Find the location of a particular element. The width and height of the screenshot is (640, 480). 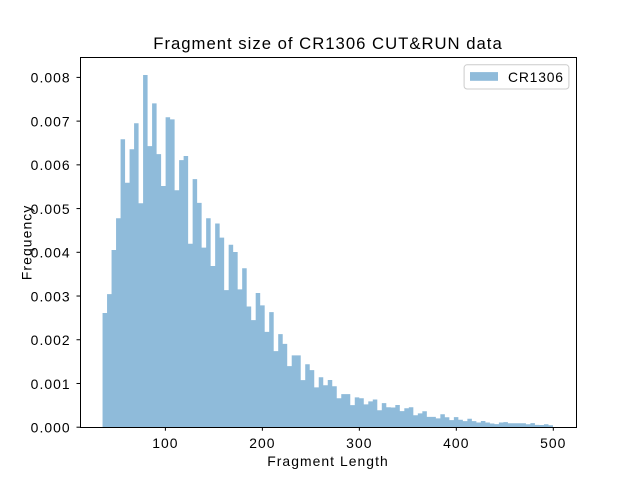

svg-text: 500 is located at coordinates (553, 443).